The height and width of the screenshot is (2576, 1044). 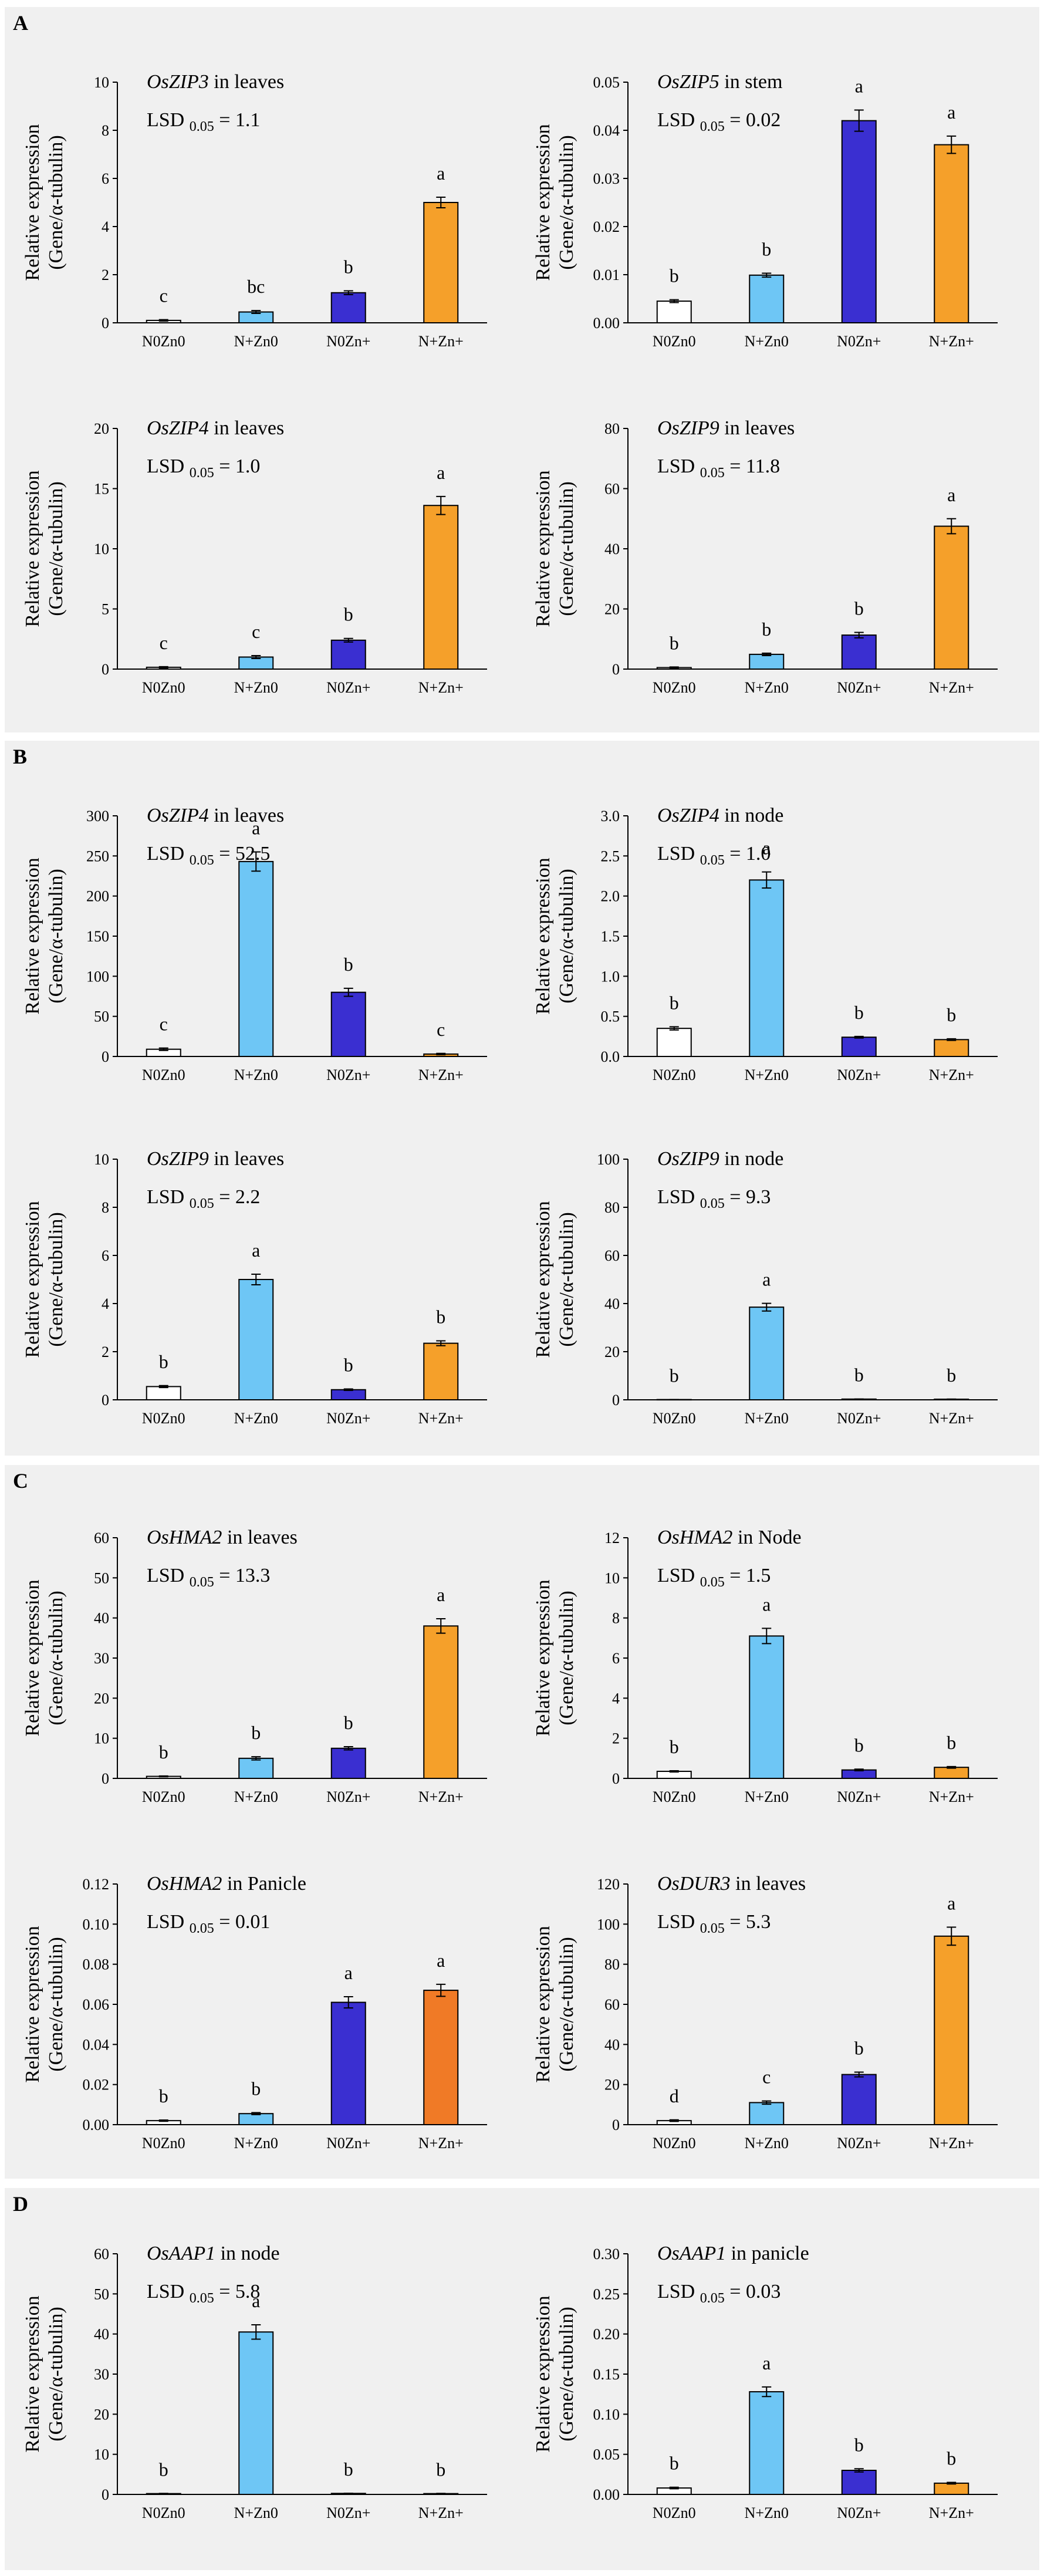 I want to click on chart-13-title: OsAAP1 in panicle, so click(x=733, y=2253).